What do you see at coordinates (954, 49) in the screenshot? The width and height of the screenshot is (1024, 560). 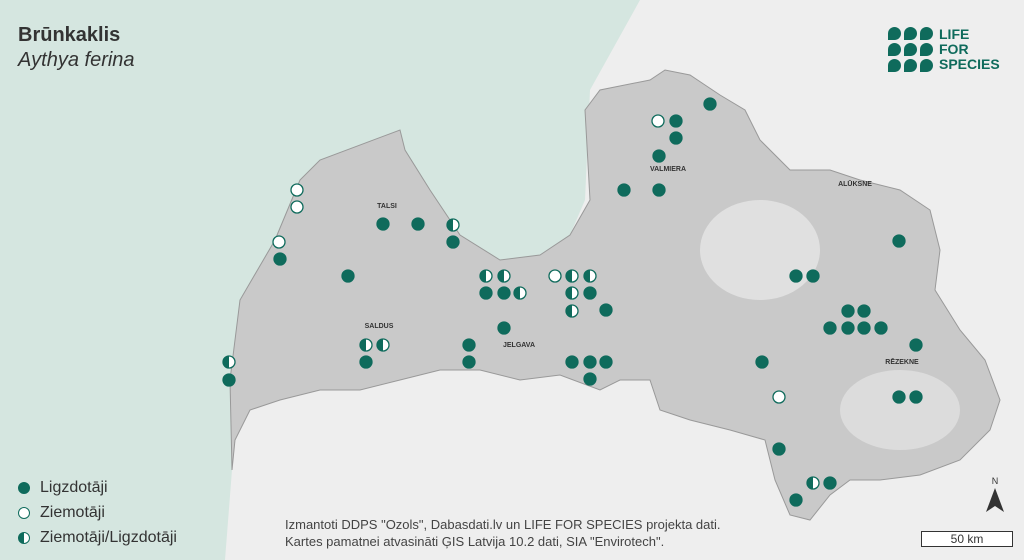 I see `logo-text: FOR` at bounding box center [954, 49].